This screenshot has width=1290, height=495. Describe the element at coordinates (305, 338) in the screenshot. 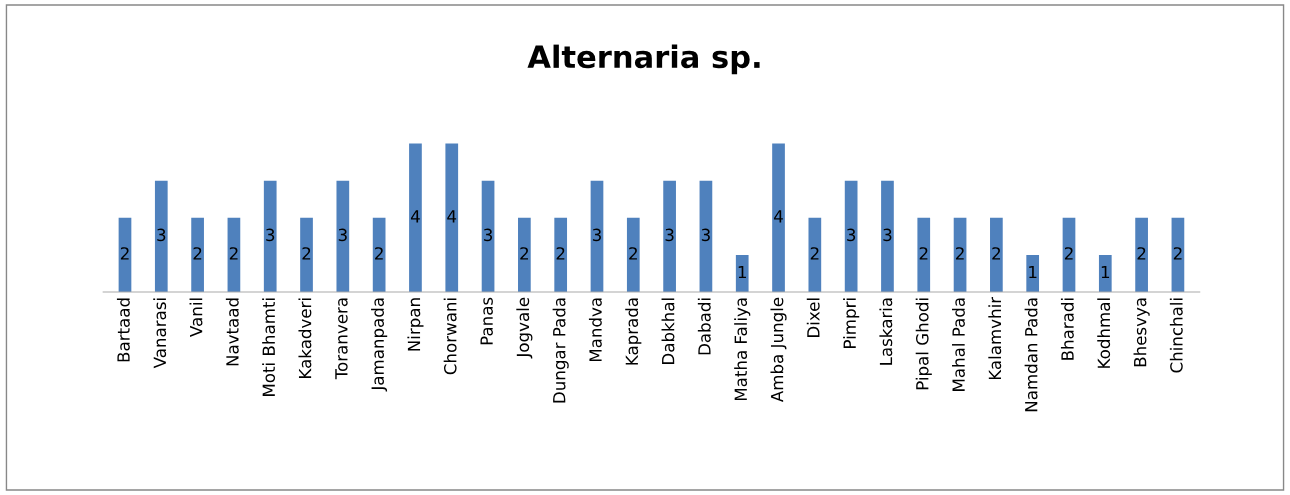

I see `x-tick-label: Kakadveri` at that location.